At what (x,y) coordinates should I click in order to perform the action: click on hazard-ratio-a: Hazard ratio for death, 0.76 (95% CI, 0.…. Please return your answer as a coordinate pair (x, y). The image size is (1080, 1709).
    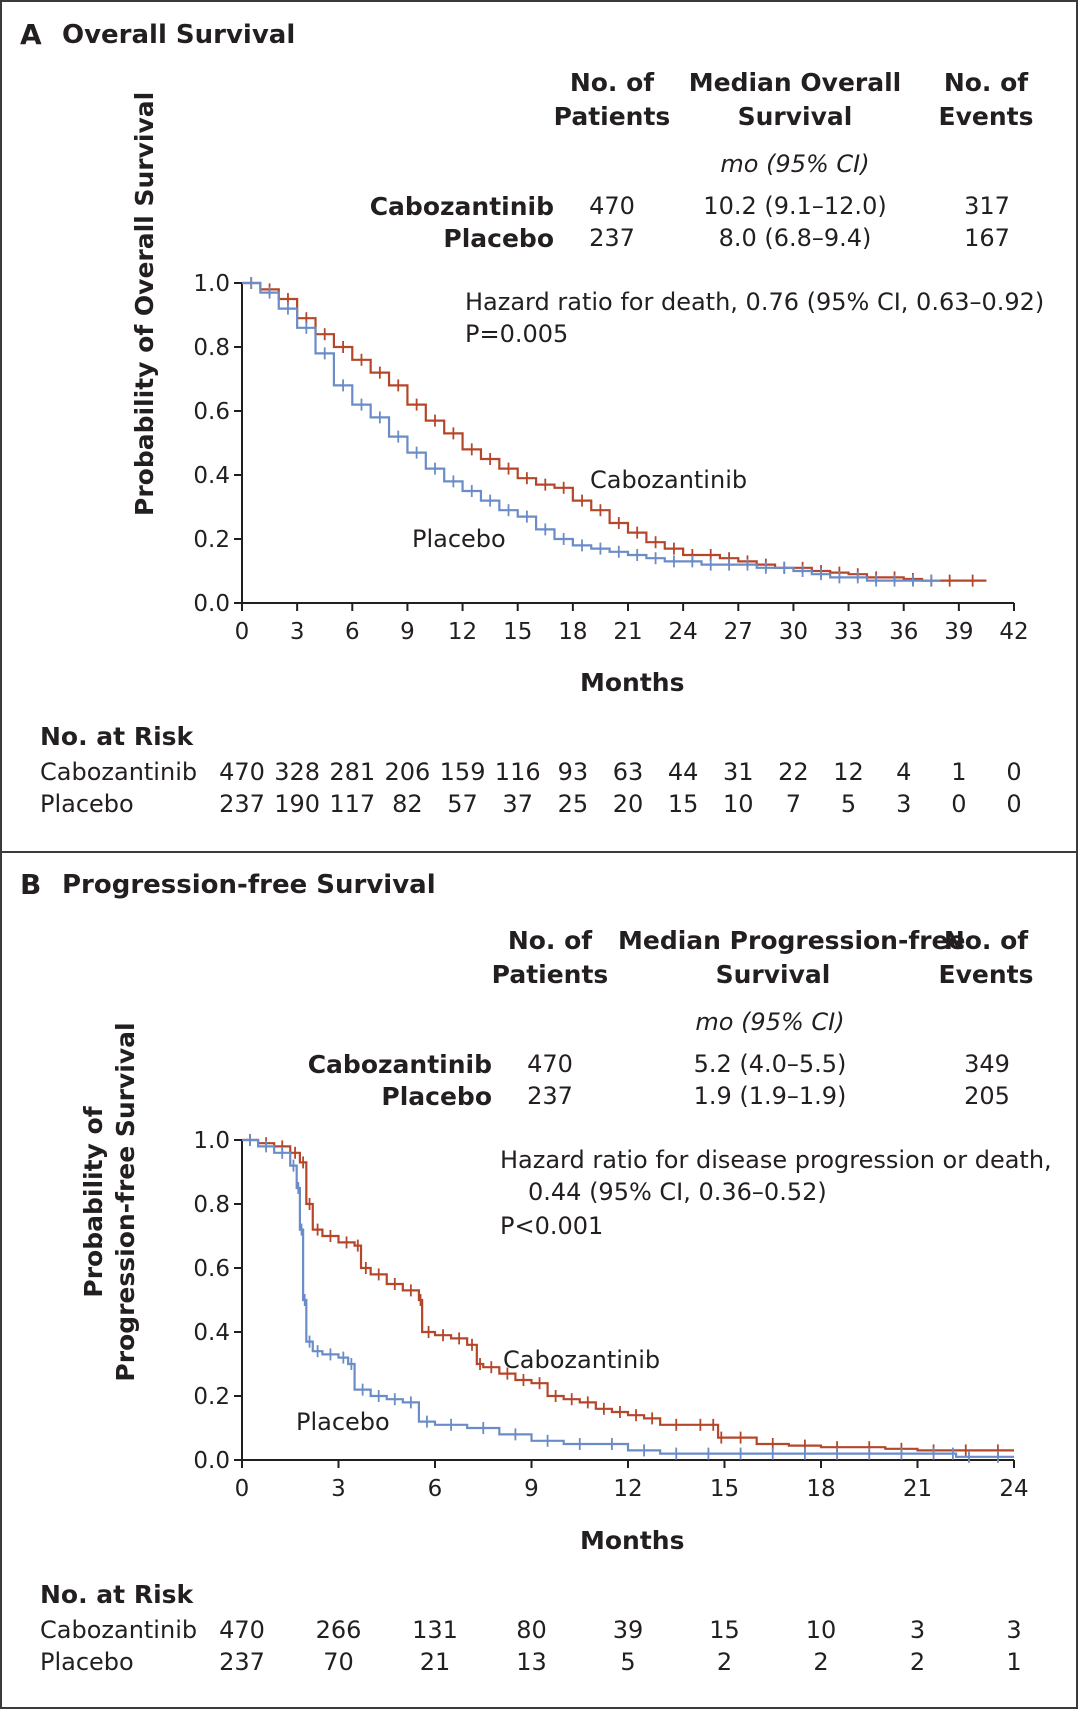
    Looking at the image, I should click on (755, 302).